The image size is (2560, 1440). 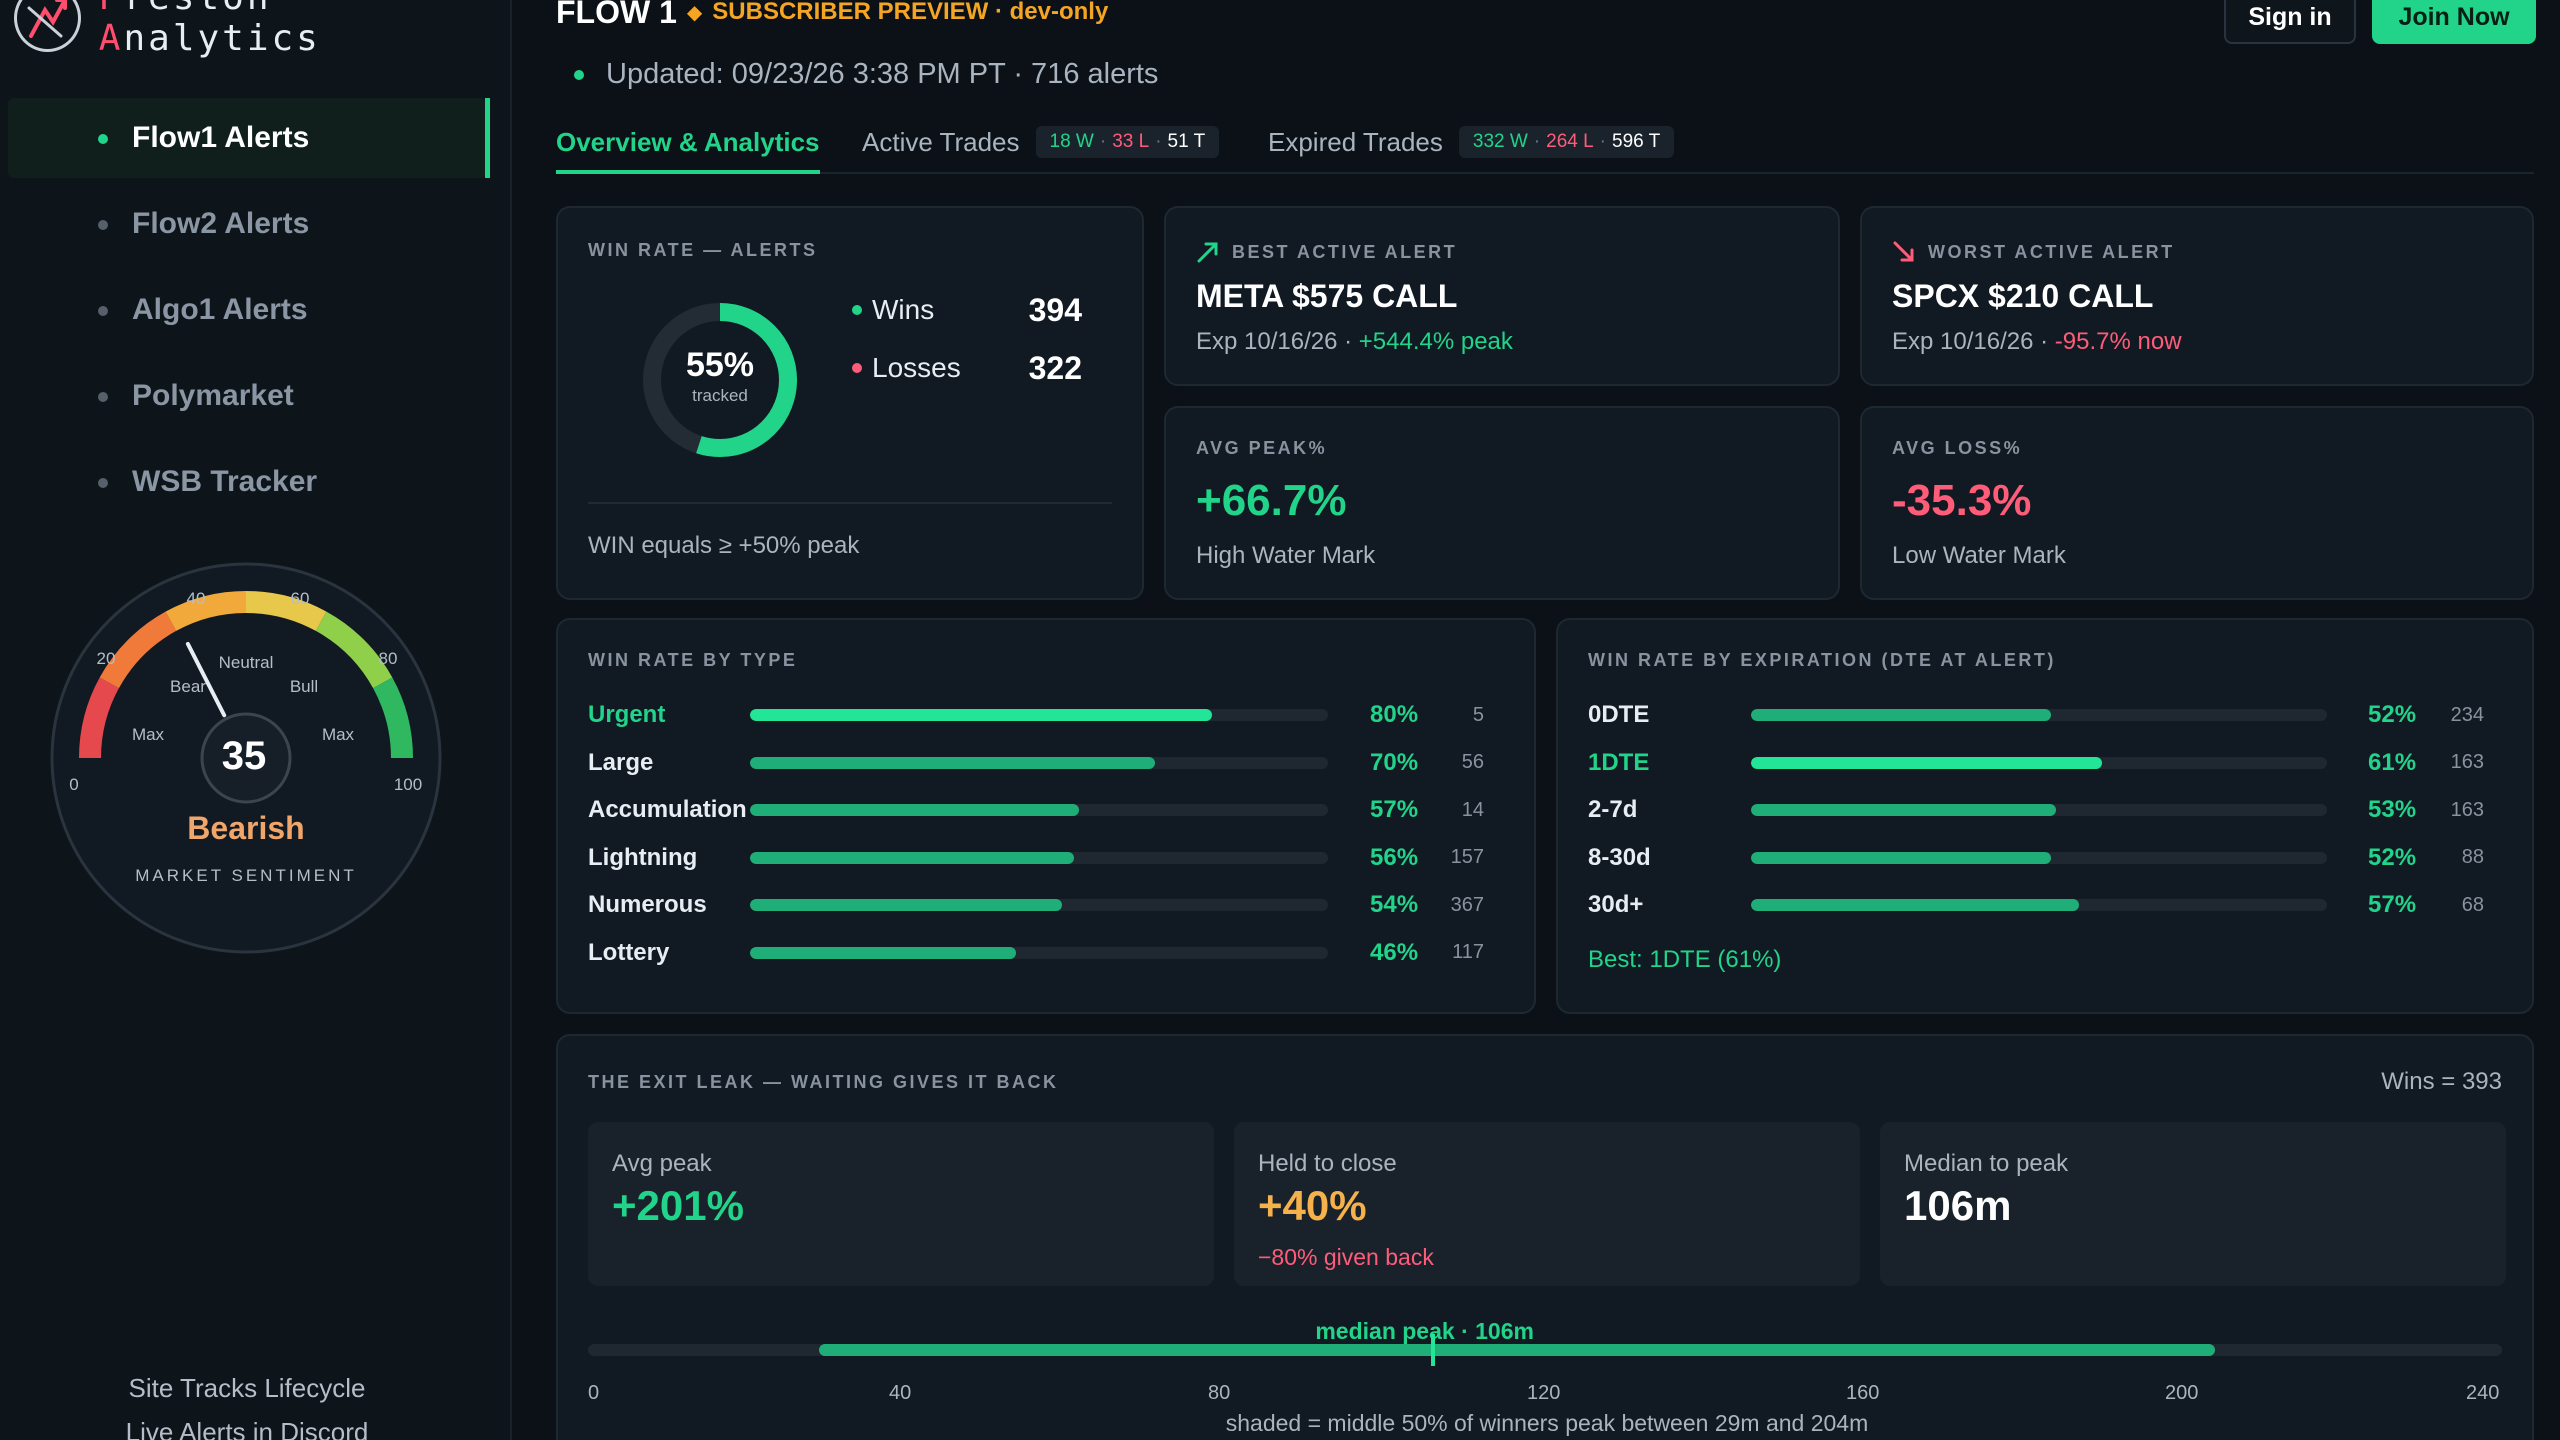 I want to click on tab-label: Active Trades, so click(x=941, y=141).